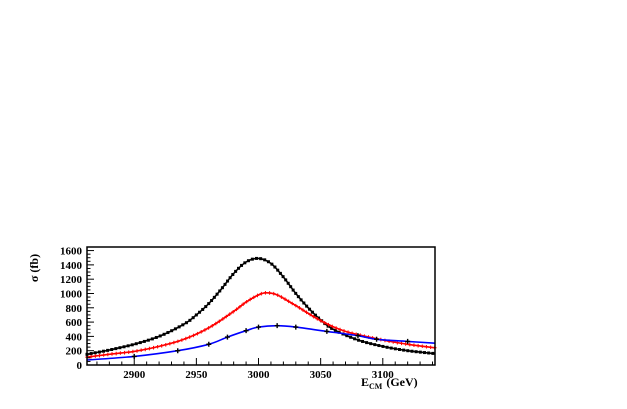  I want to click on y-tick-label: 800, so click(74, 309).